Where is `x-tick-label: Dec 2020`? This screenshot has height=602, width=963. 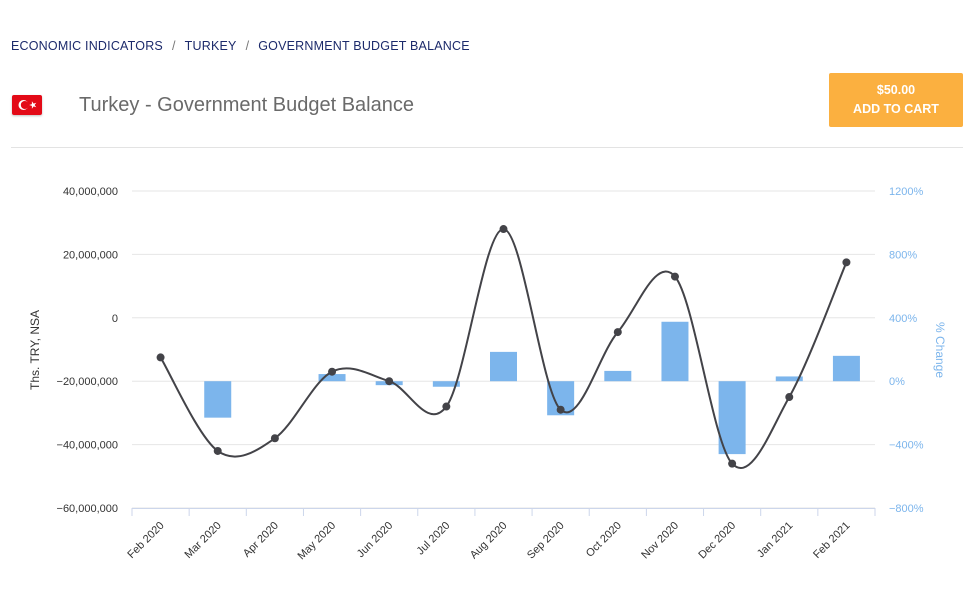
x-tick-label: Dec 2020 is located at coordinates (717, 541).